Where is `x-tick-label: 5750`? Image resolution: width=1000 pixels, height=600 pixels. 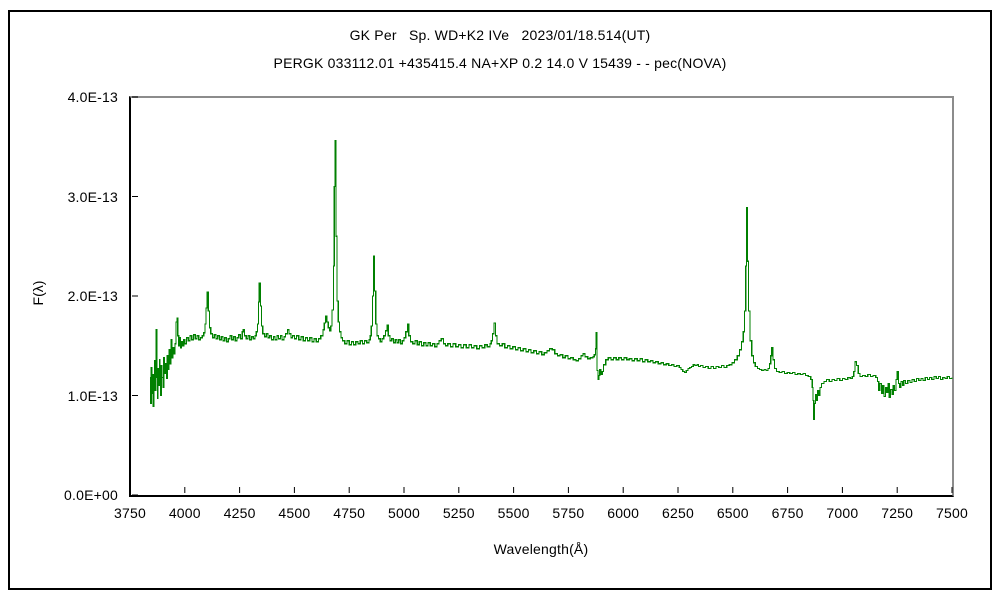
x-tick-label: 5750 is located at coordinates (568, 513).